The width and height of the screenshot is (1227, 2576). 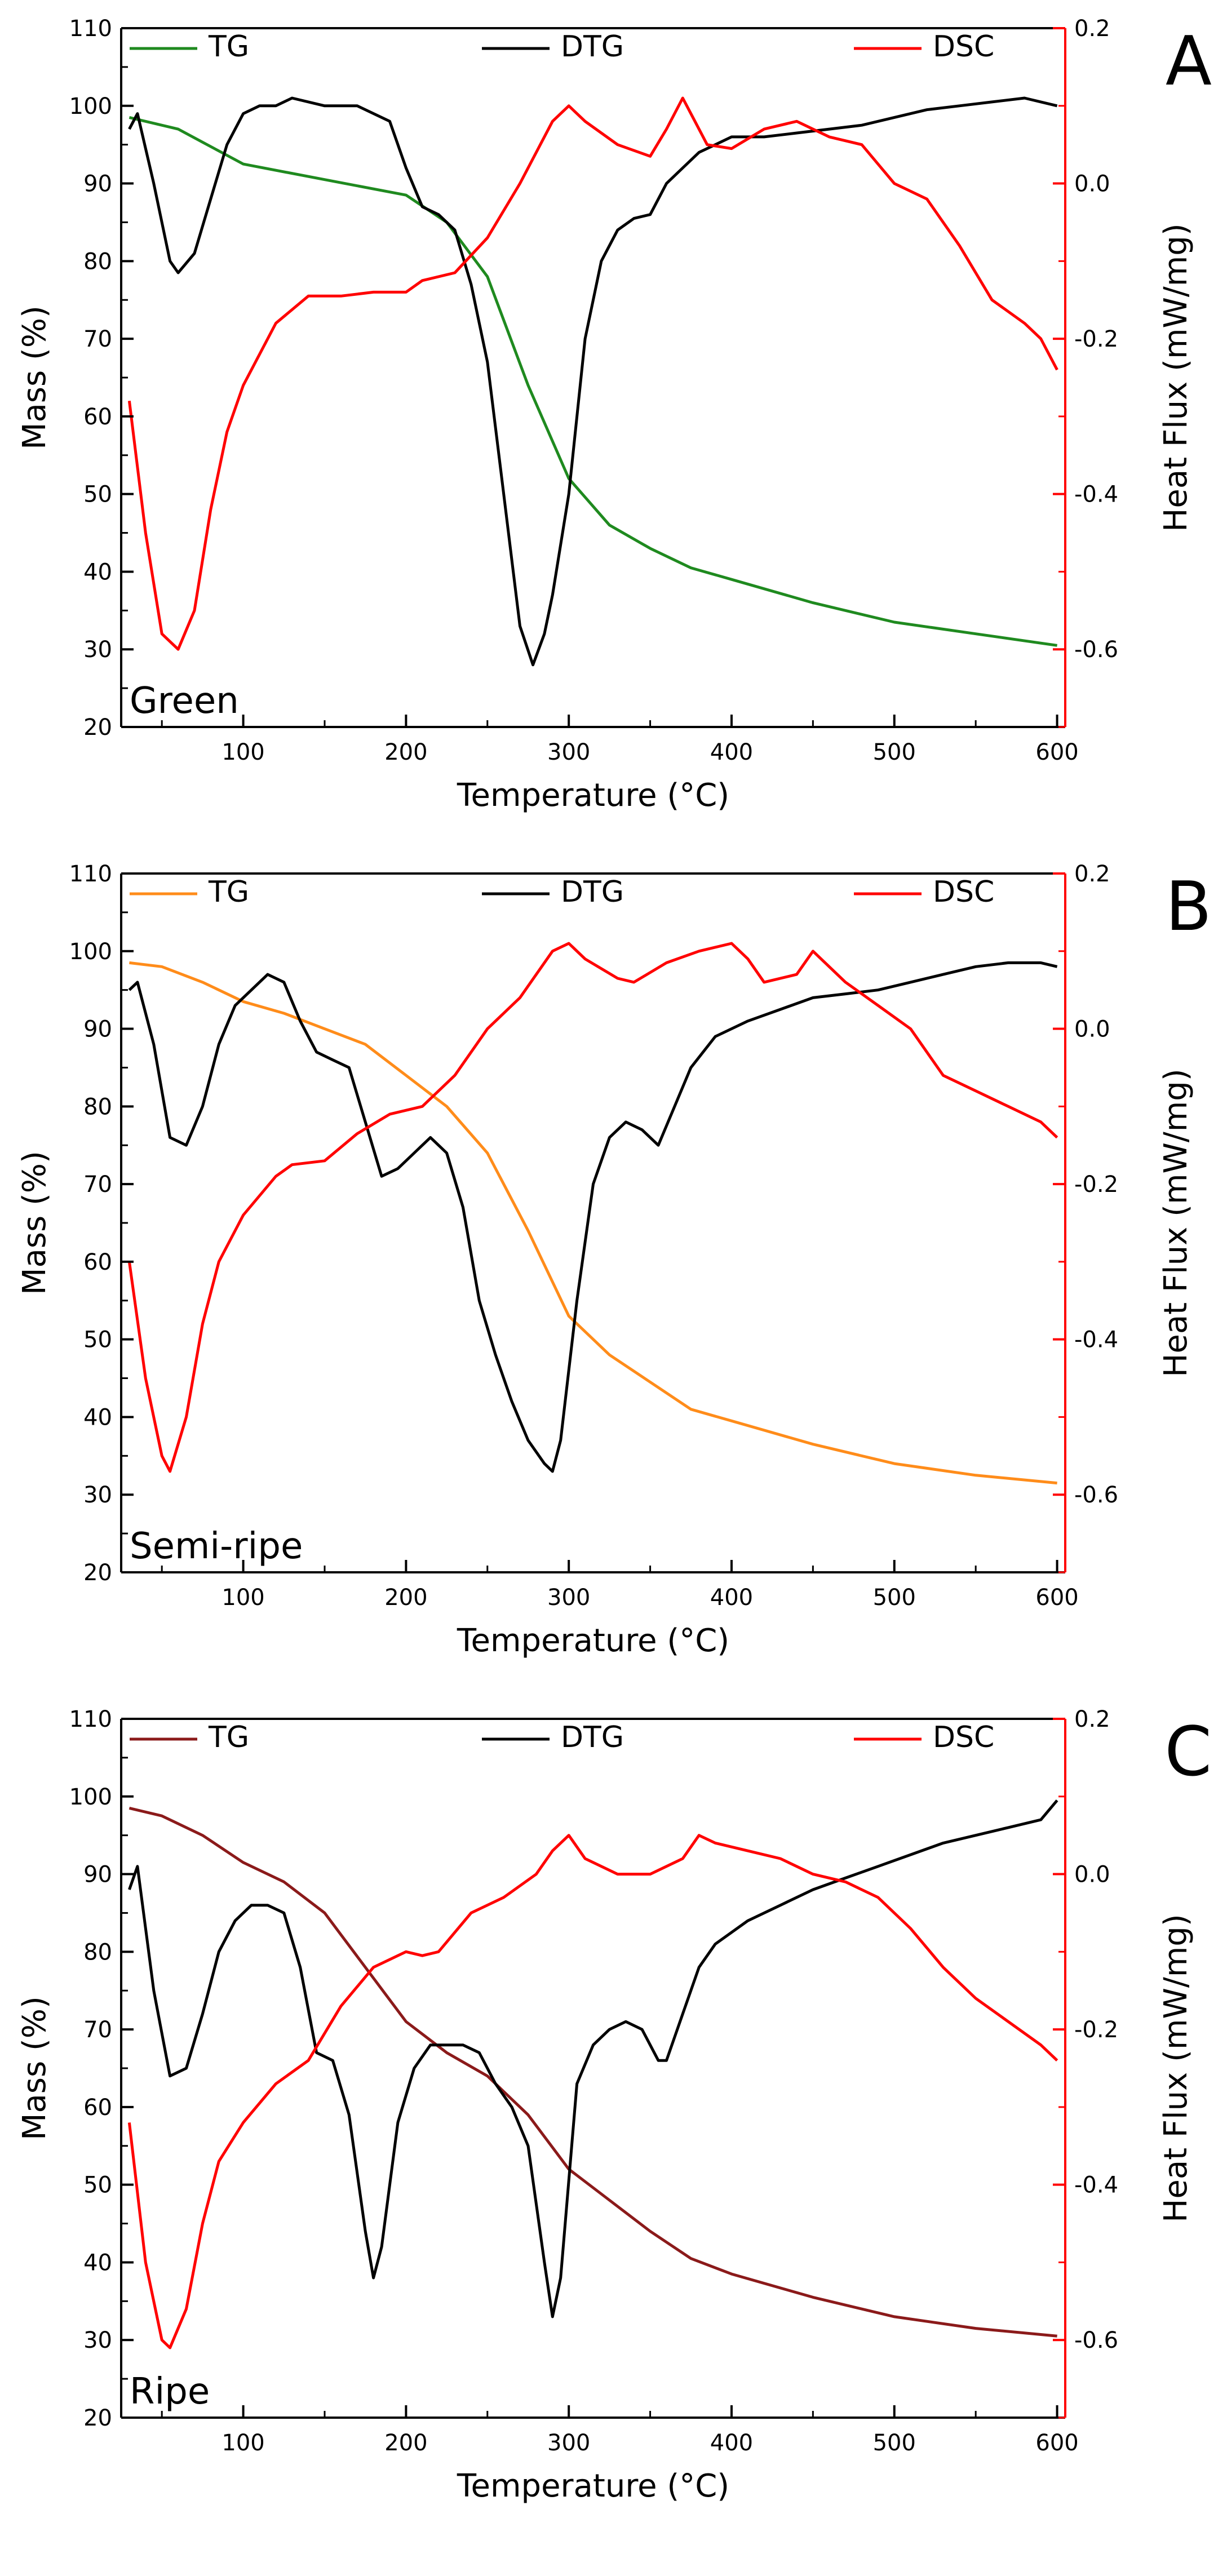 I want to click on panel-letter: B, so click(x=1189, y=907).